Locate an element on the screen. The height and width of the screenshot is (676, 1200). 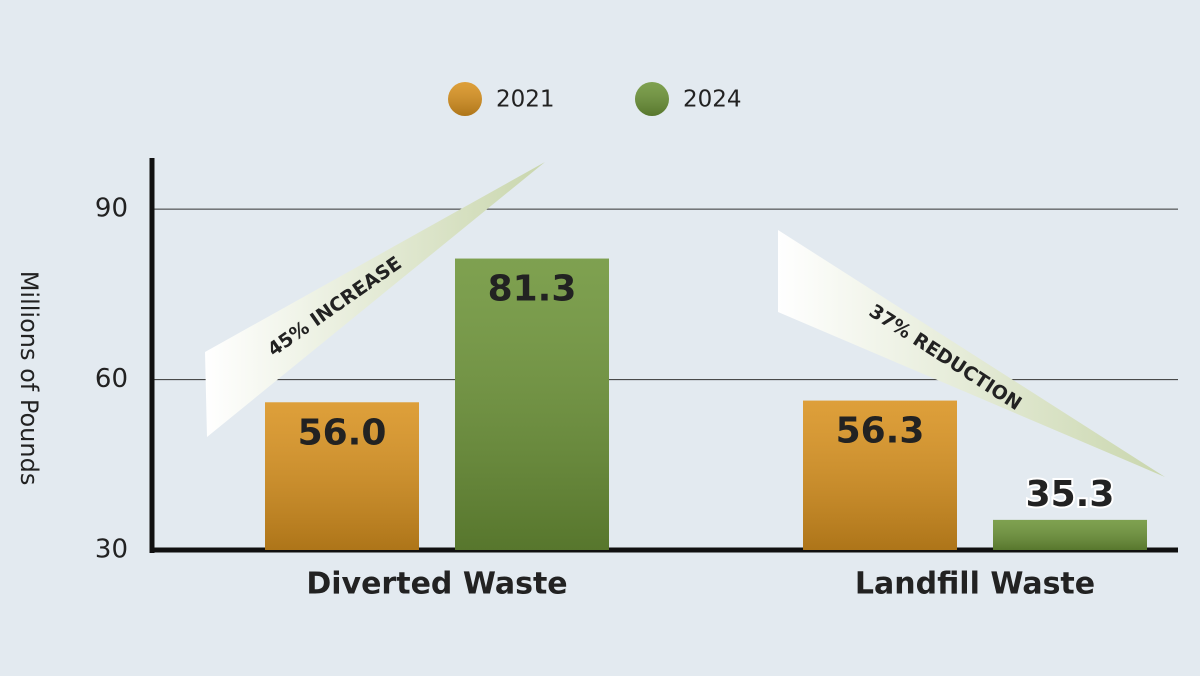
increase-ribbon is located at coordinates (375, 299).